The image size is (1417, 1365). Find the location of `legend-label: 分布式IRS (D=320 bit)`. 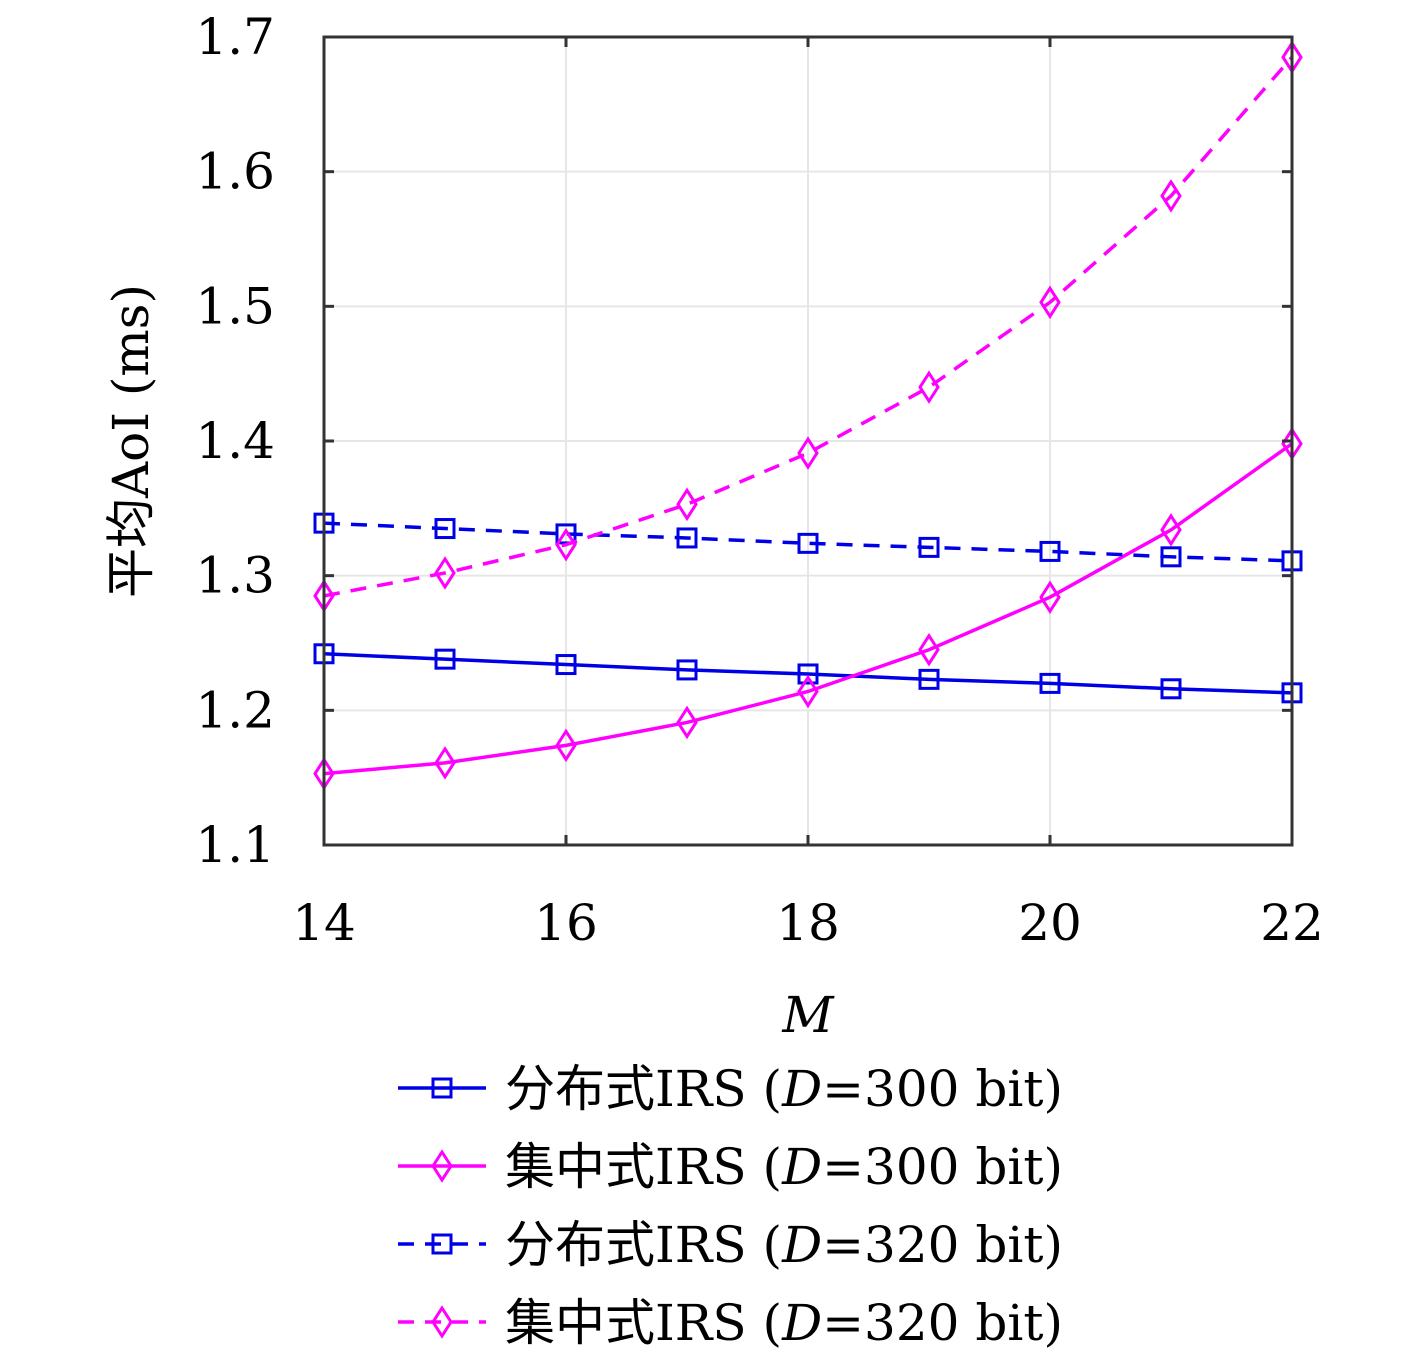

legend-label: 分布式IRS (D=320 bit) is located at coordinates (784, 1245).